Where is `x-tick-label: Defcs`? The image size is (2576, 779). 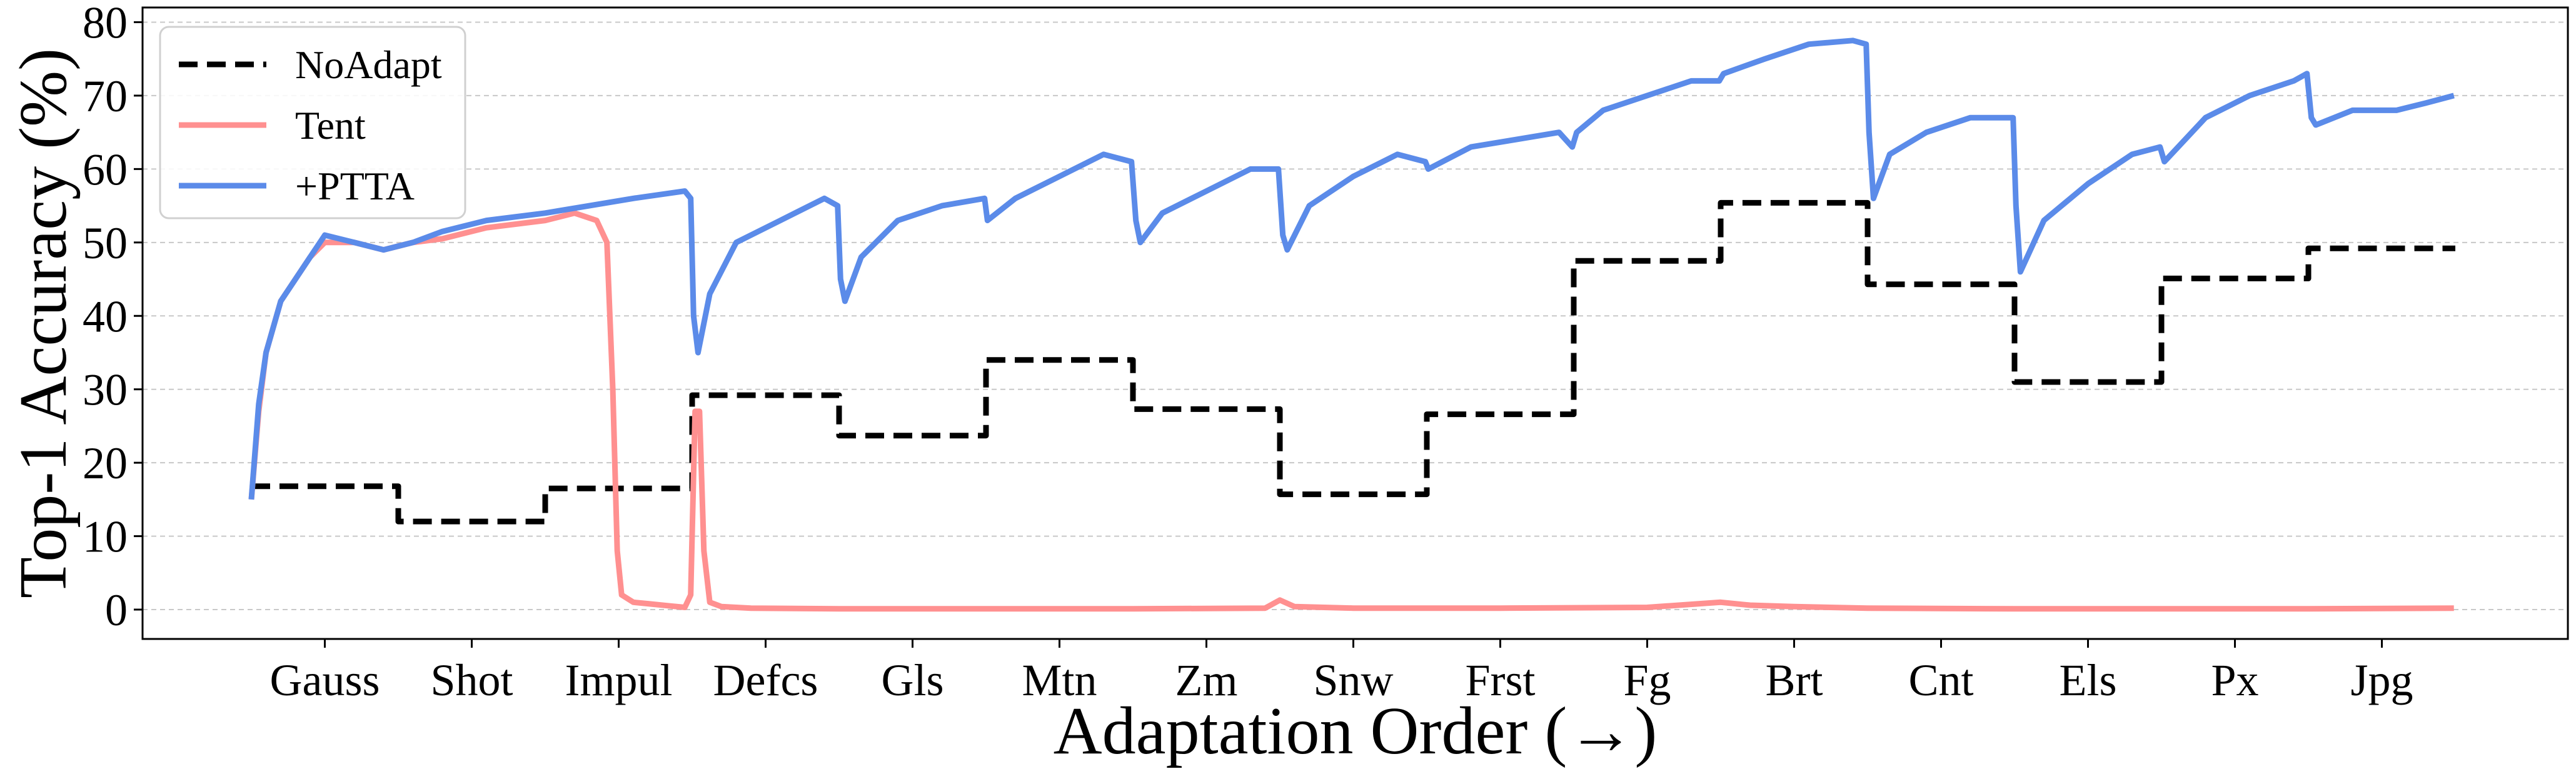 x-tick-label: Defcs is located at coordinates (765, 680).